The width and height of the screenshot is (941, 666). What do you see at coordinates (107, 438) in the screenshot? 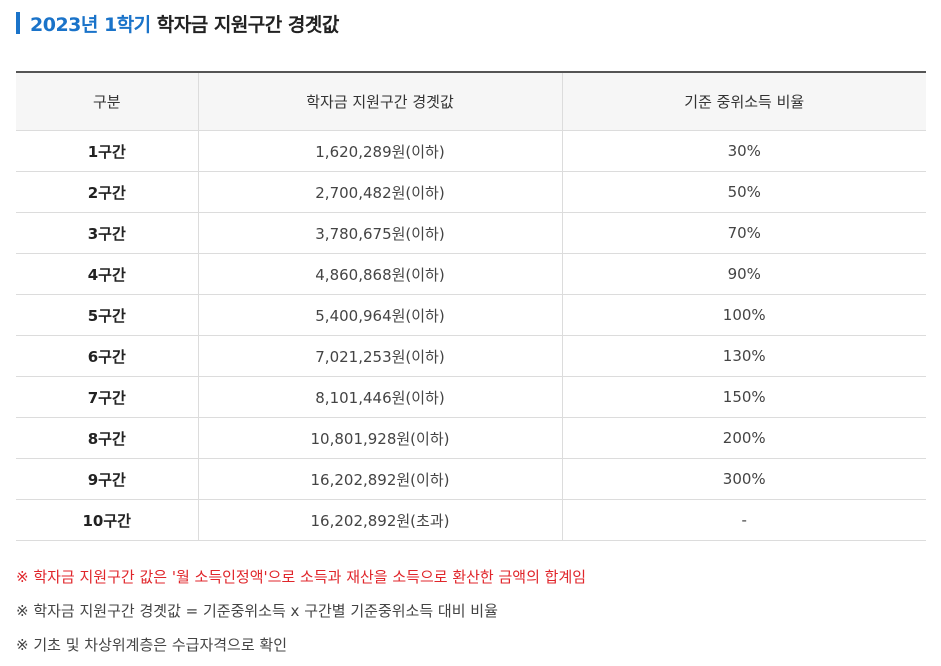
I see `bracket-label: 8구간` at bounding box center [107, 438].